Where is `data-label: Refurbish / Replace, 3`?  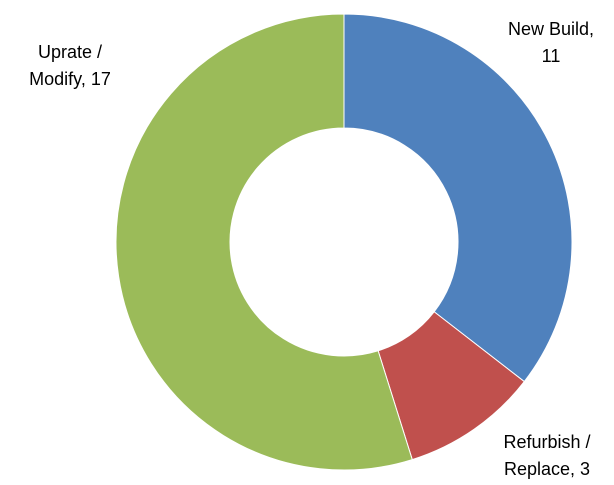 data-label: Refurbish / Replace, 3 is located at coordinates (547, 455).